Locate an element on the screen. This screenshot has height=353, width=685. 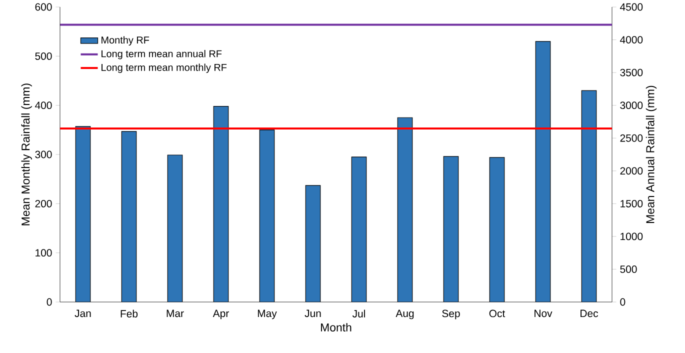
y2-tick-label: 1000 is located at coordinates (631, 236).